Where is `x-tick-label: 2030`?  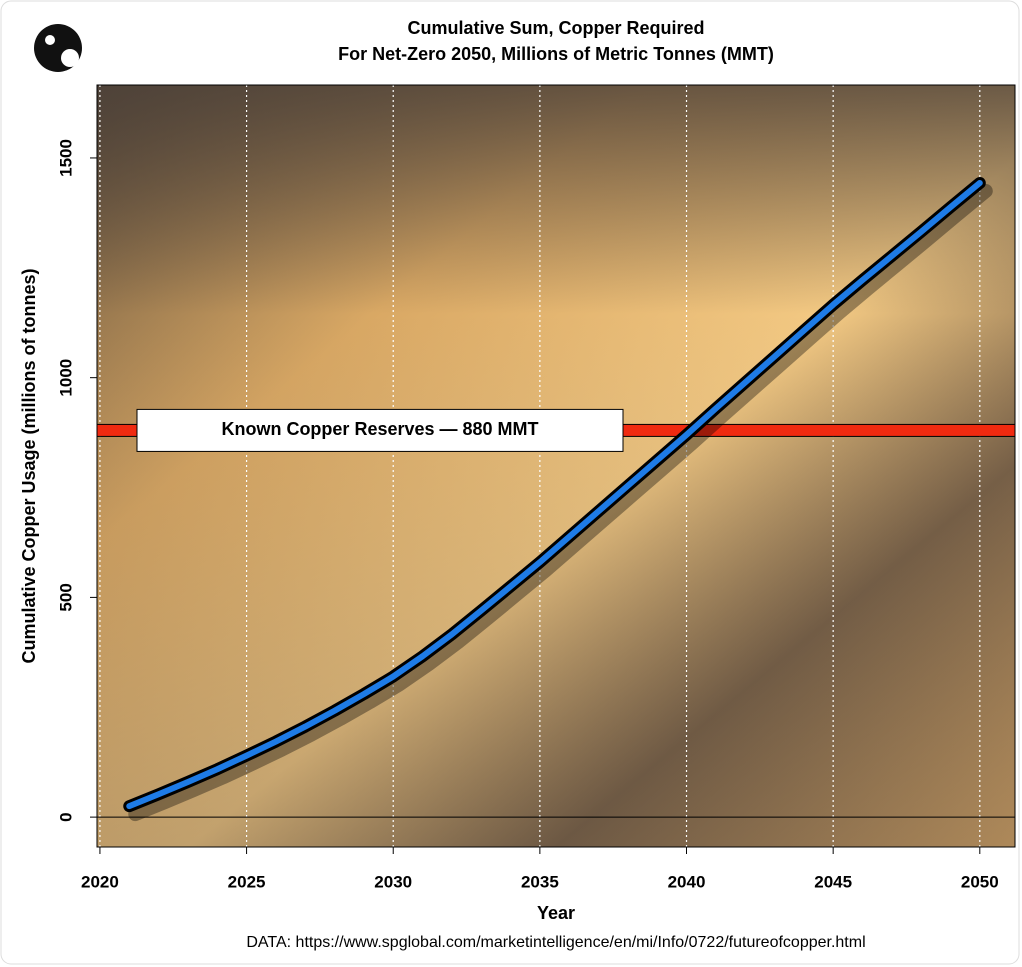 x-tick-label: 2030 is located at coordinates (393, 881).